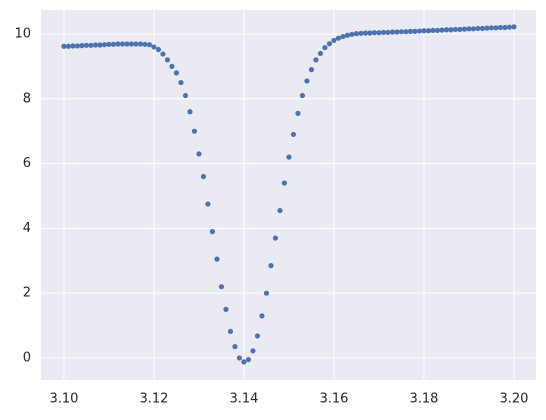 The image size is (546, 420). What do you see at coordinates (243, 399) in the screenshot?
I see `x-tick-label: 3.14` at bounding box center [243, 399].